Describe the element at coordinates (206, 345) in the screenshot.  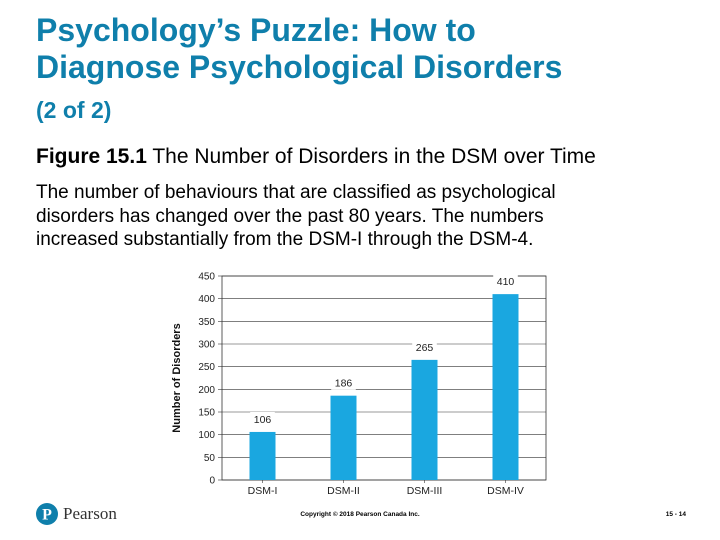
I see `y-tick-label-300: 300` at that location.